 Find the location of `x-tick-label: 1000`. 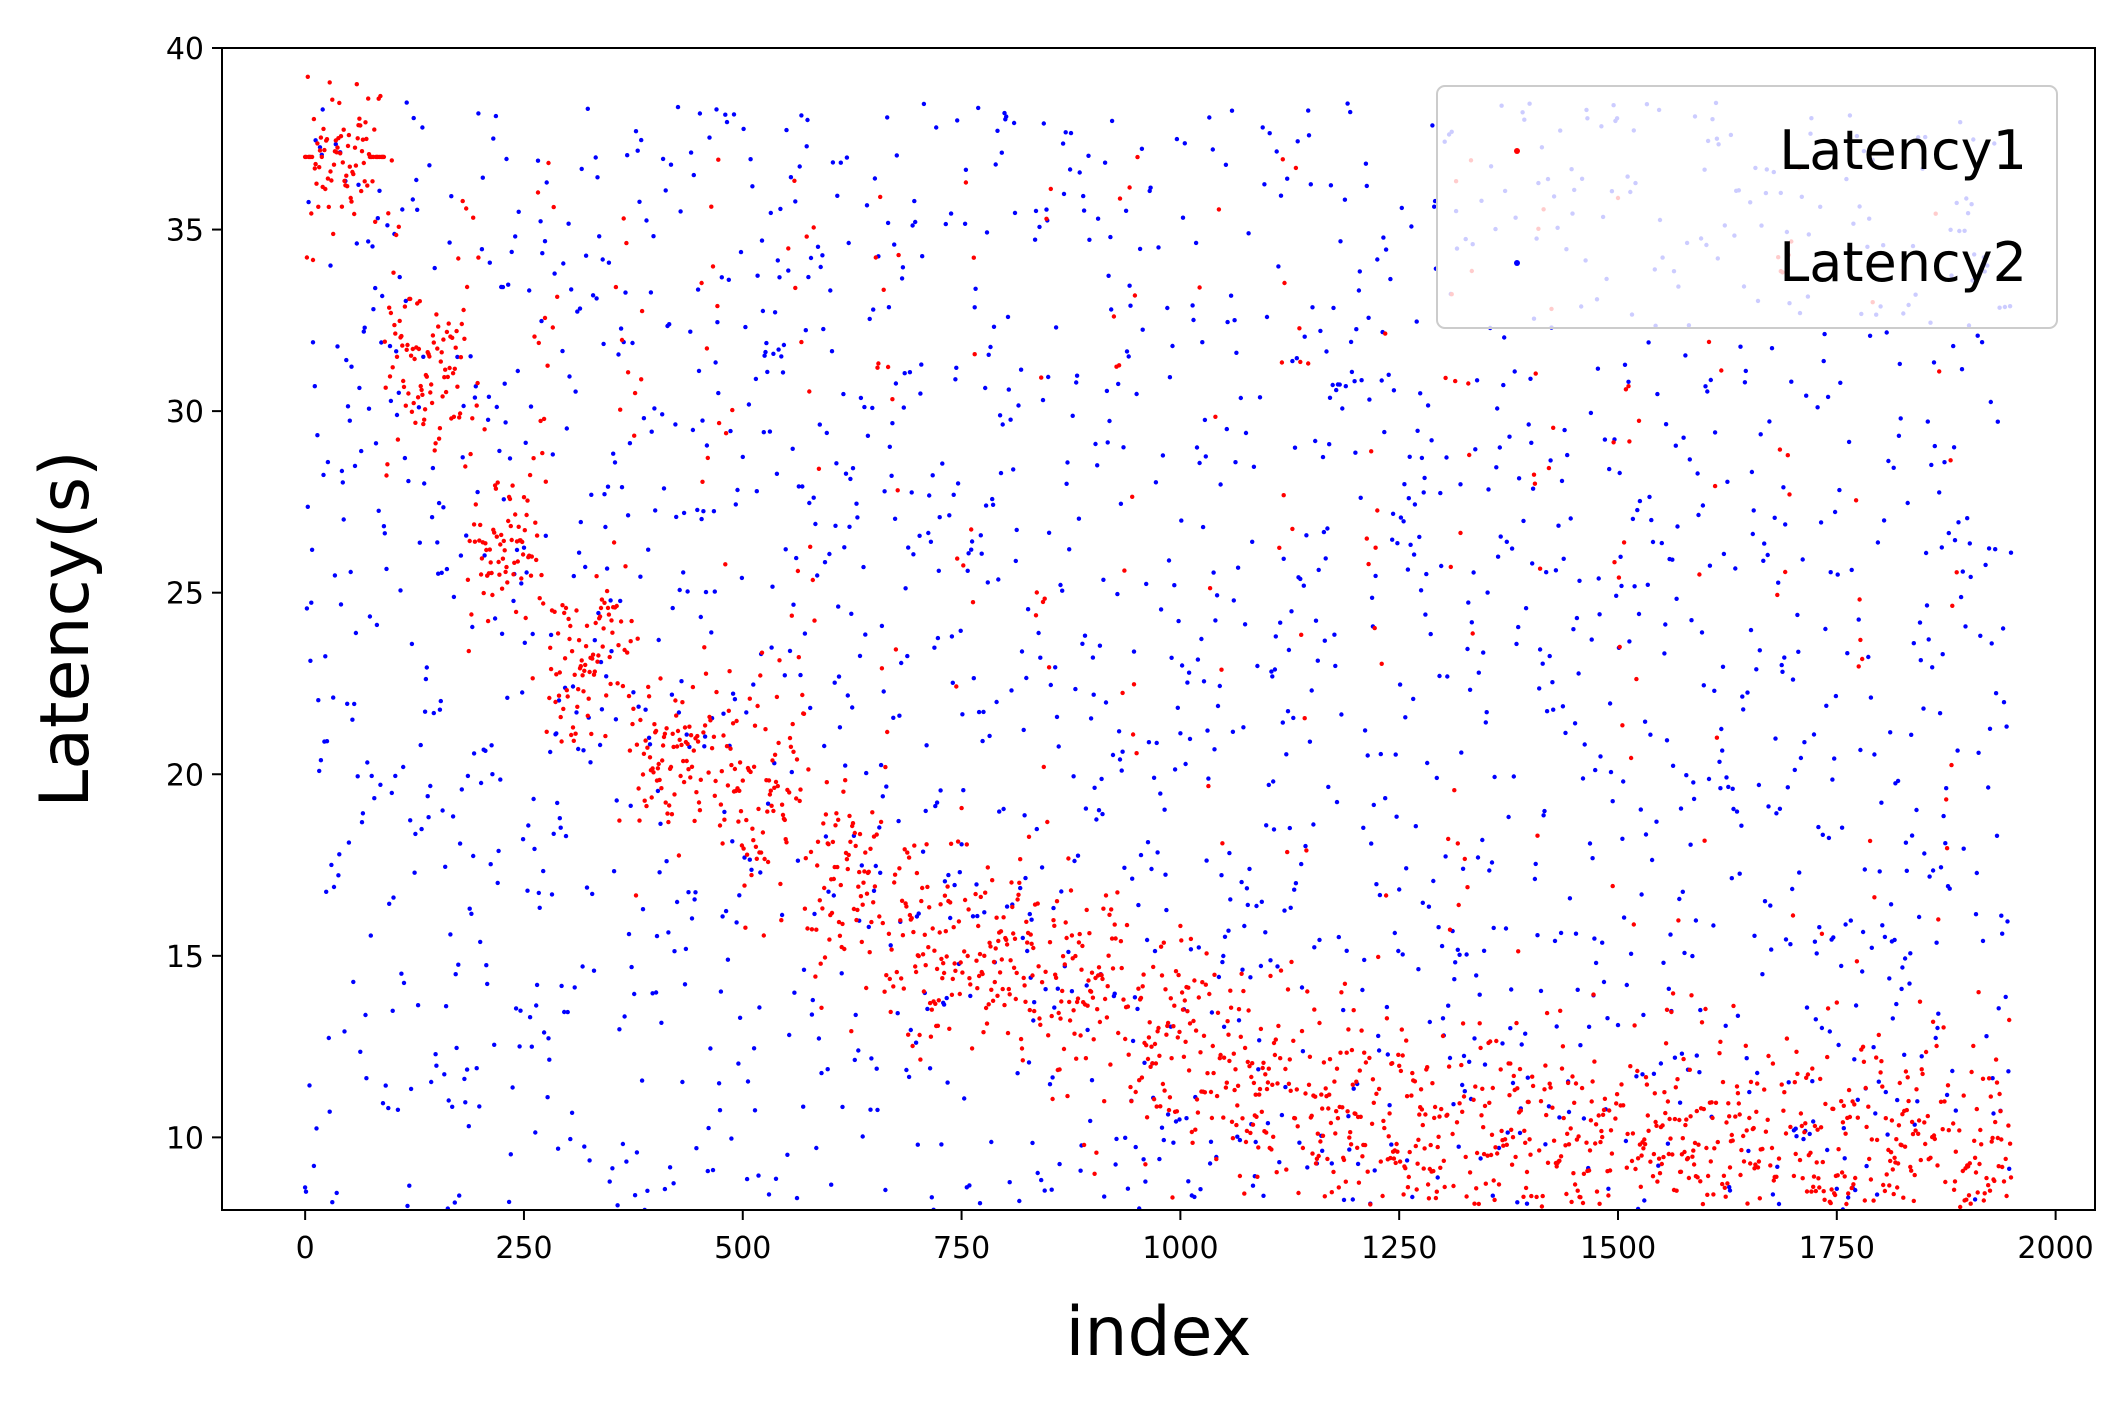

x-tick-label: 1000 is located at coordinates (1180, 1248).